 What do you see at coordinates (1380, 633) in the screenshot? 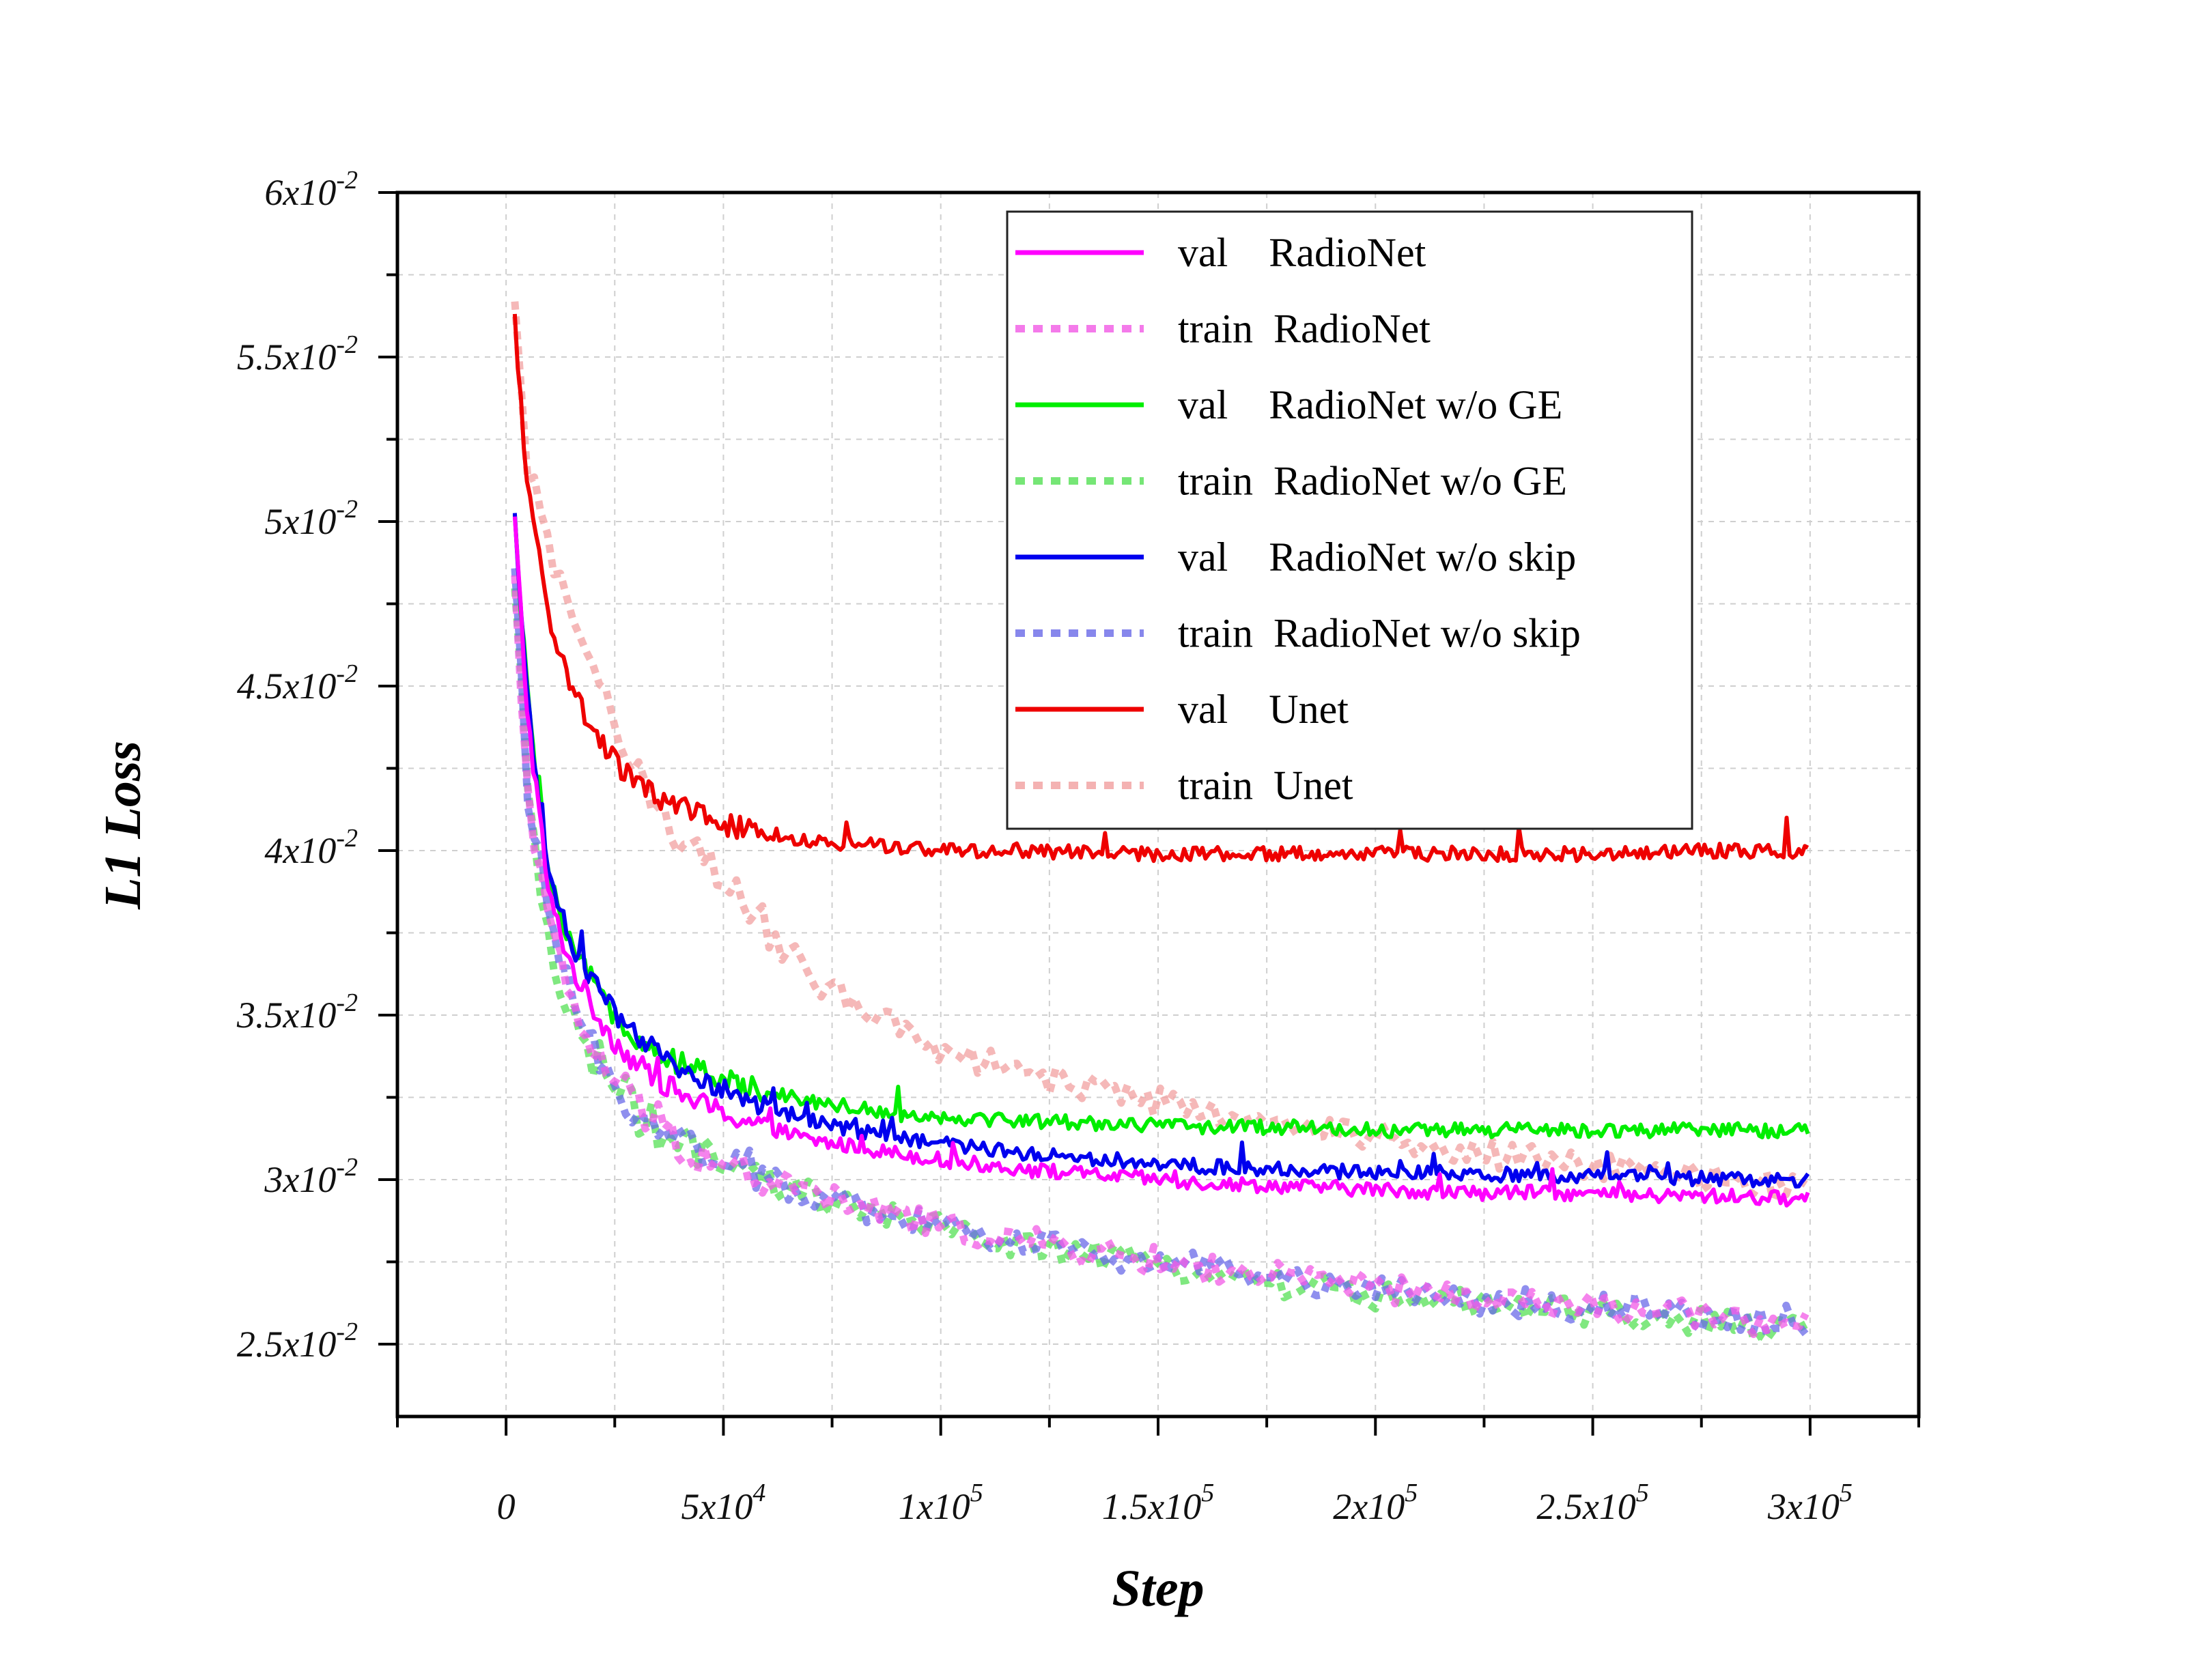
I see `legend-entry-label: train RadioNet w/o skip` at bounding box center [1380, 633].